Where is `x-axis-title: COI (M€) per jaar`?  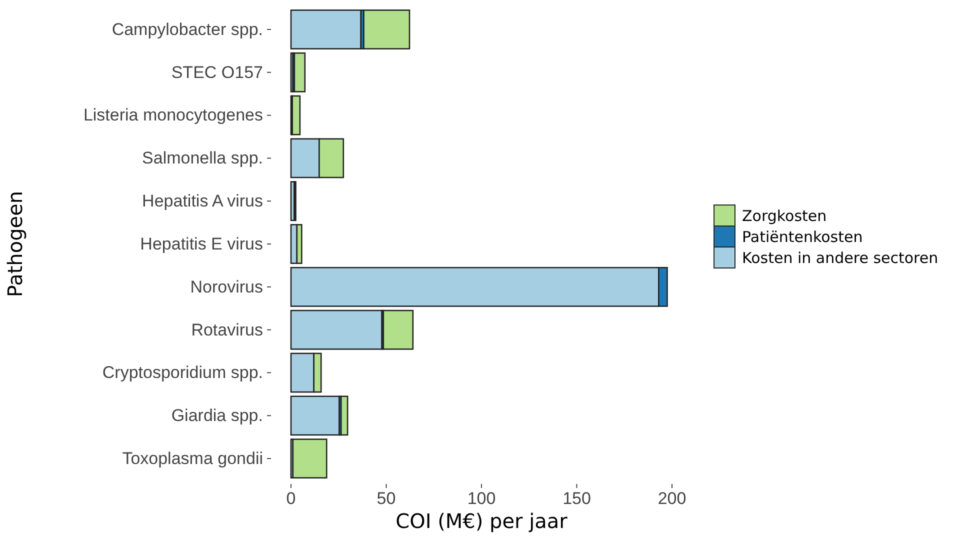
x-axis-title: COI (M€) per jaar is located at coordinates (482, 521).